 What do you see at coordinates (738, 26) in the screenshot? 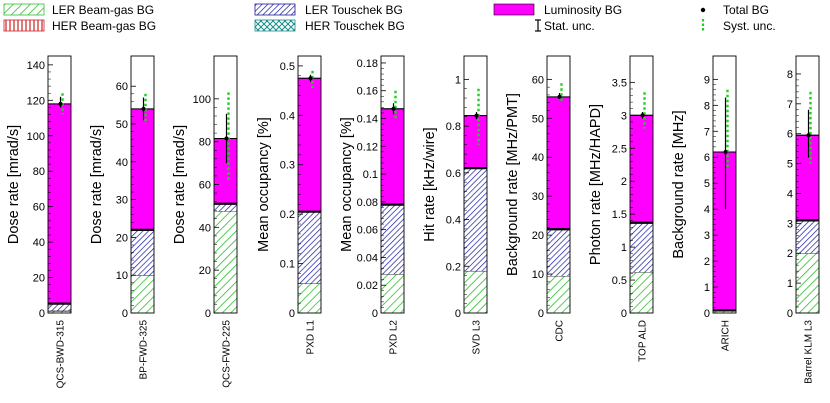
I see `legend-syst-unc: Syst. unc.` at bounding box center [738, 26].